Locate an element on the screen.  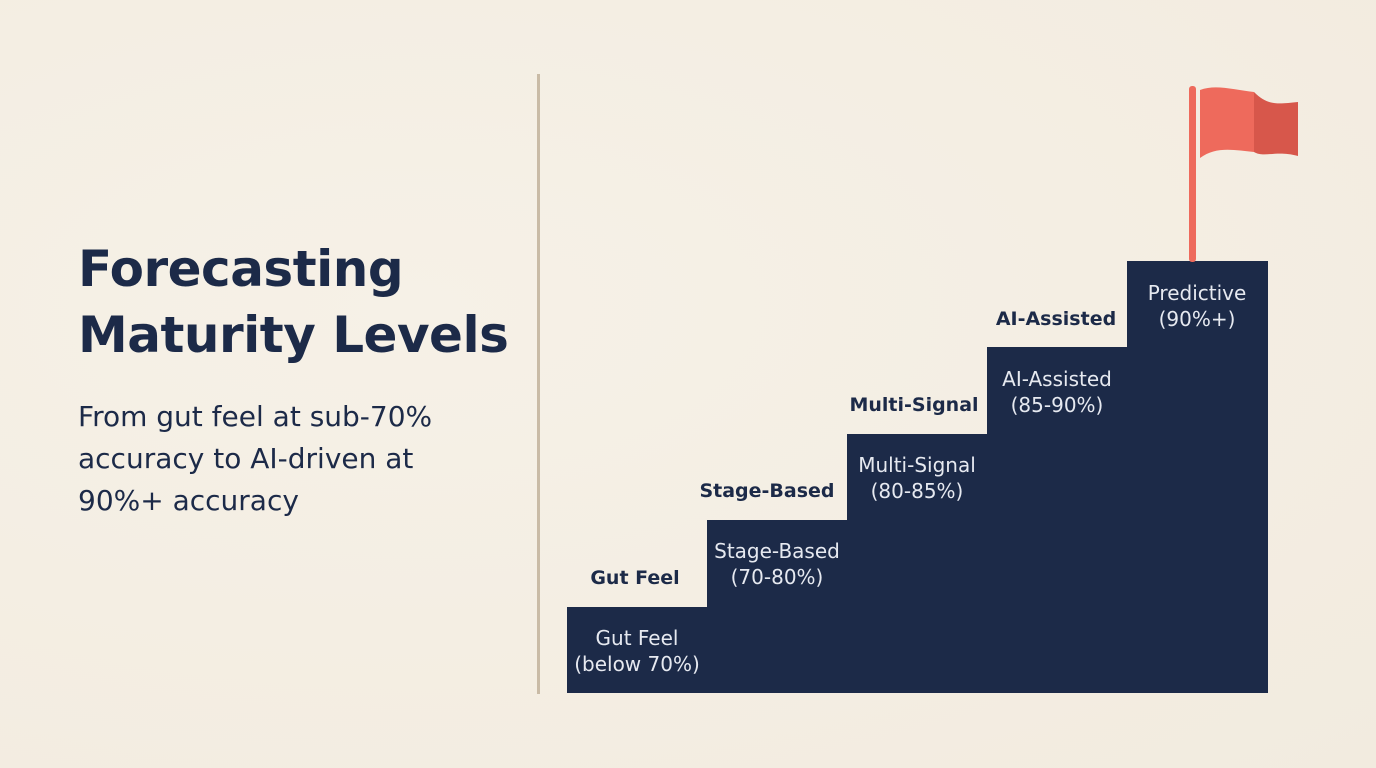
step-range: (90%+) is located at coordinates (1197, 319).